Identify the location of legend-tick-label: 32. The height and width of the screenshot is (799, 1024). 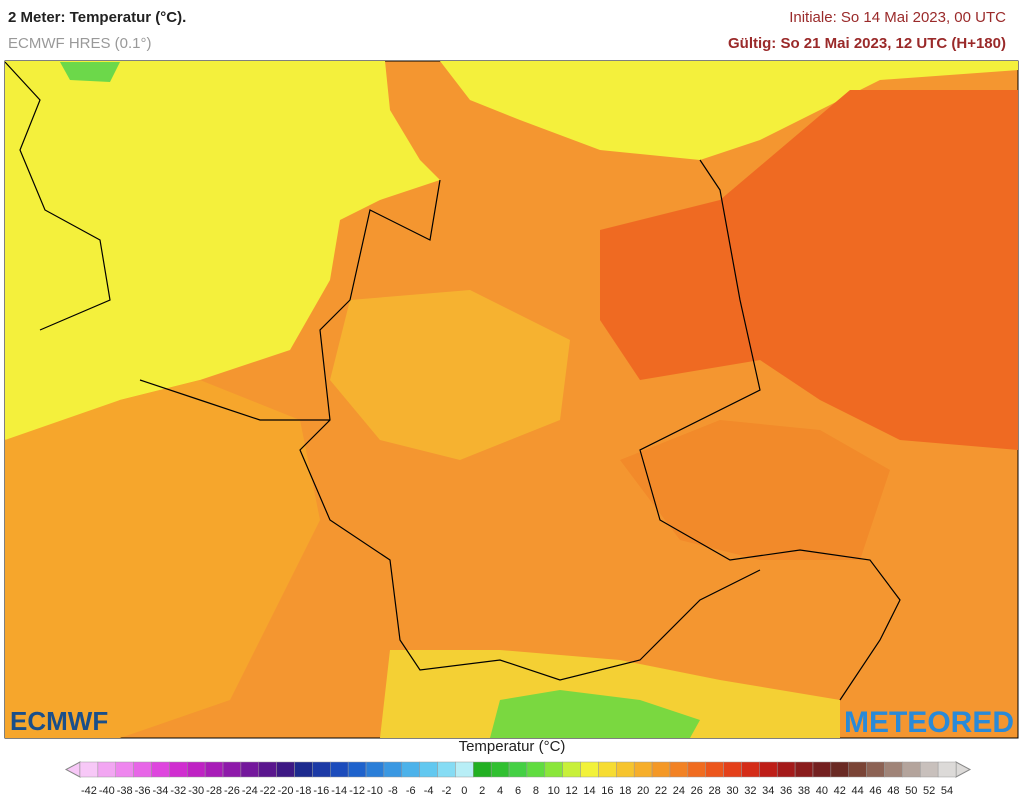
(750, 791).